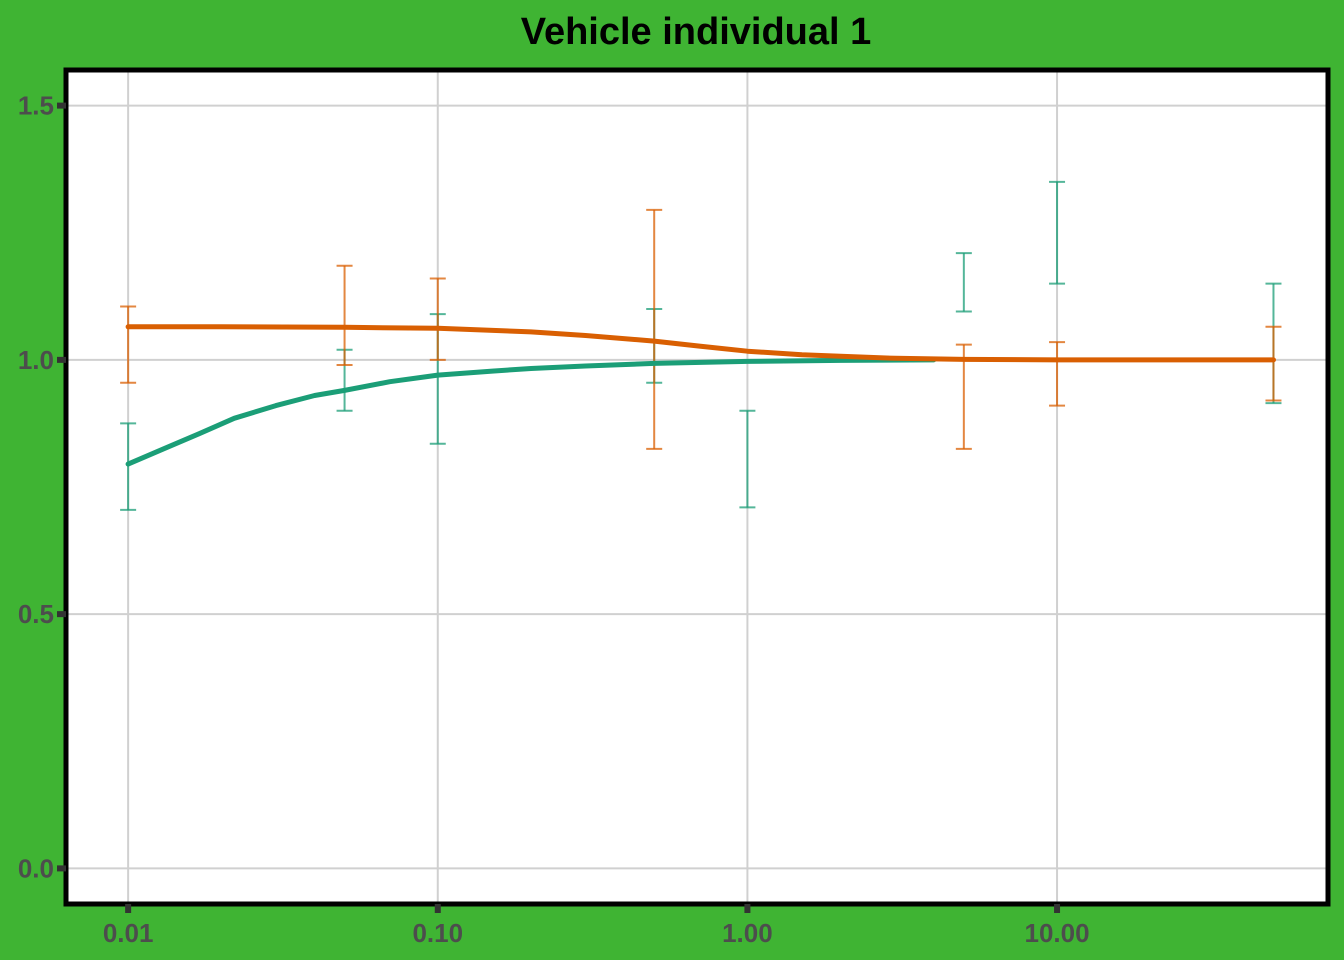  What do you see at coordinates (1057, 933) in the screenshot?
I see `x-tick-label: 10.00` at bounding box center [1057, 933].